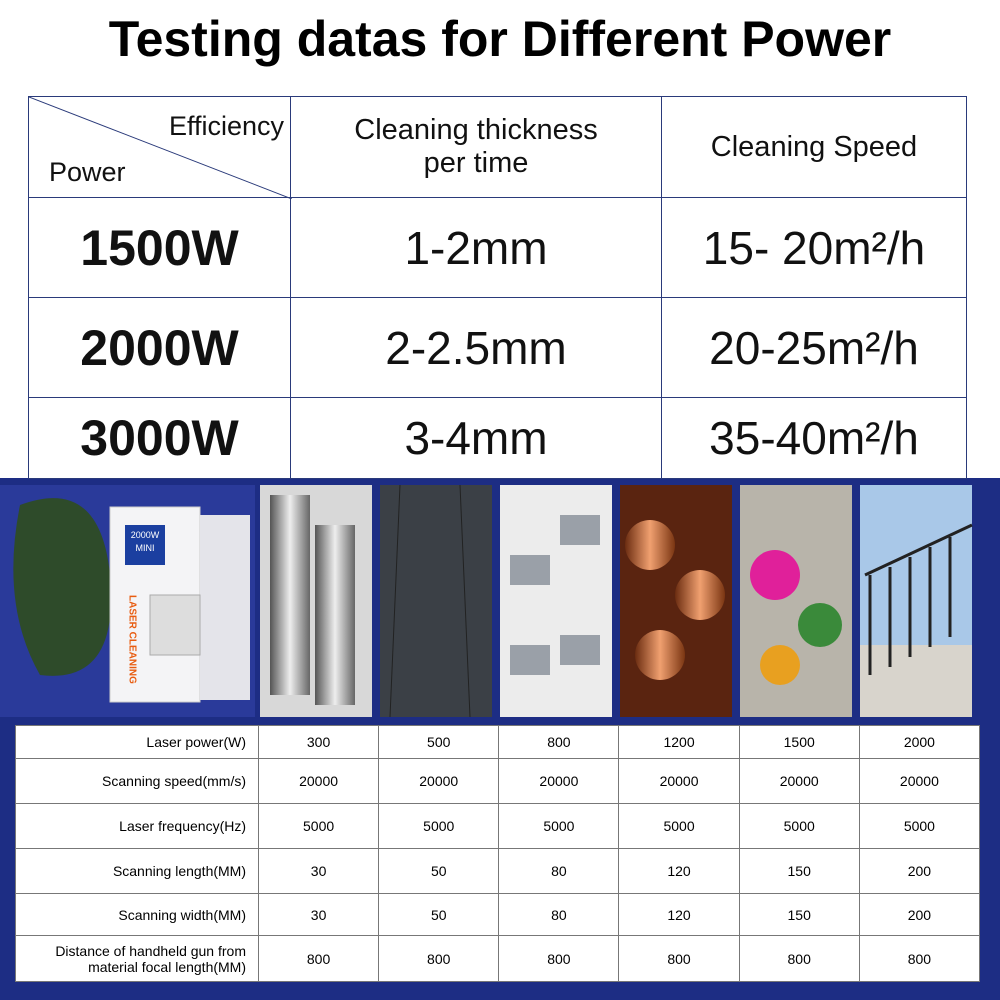 This screenshot has height=1000, width=1000. What do you see at coordinates (500, 39) in the screenshot?
I see `title: Testing datas for Different Power` at bounding box center [500, 39].